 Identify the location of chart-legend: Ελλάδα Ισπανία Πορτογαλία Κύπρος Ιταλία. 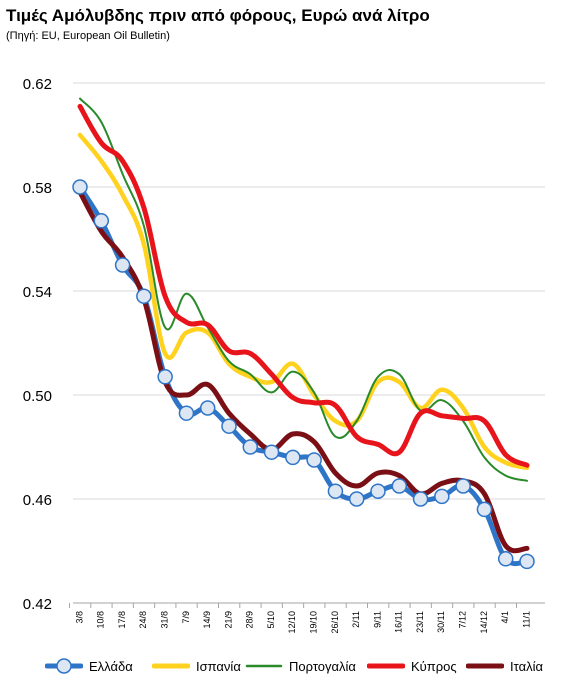
(284, 666).